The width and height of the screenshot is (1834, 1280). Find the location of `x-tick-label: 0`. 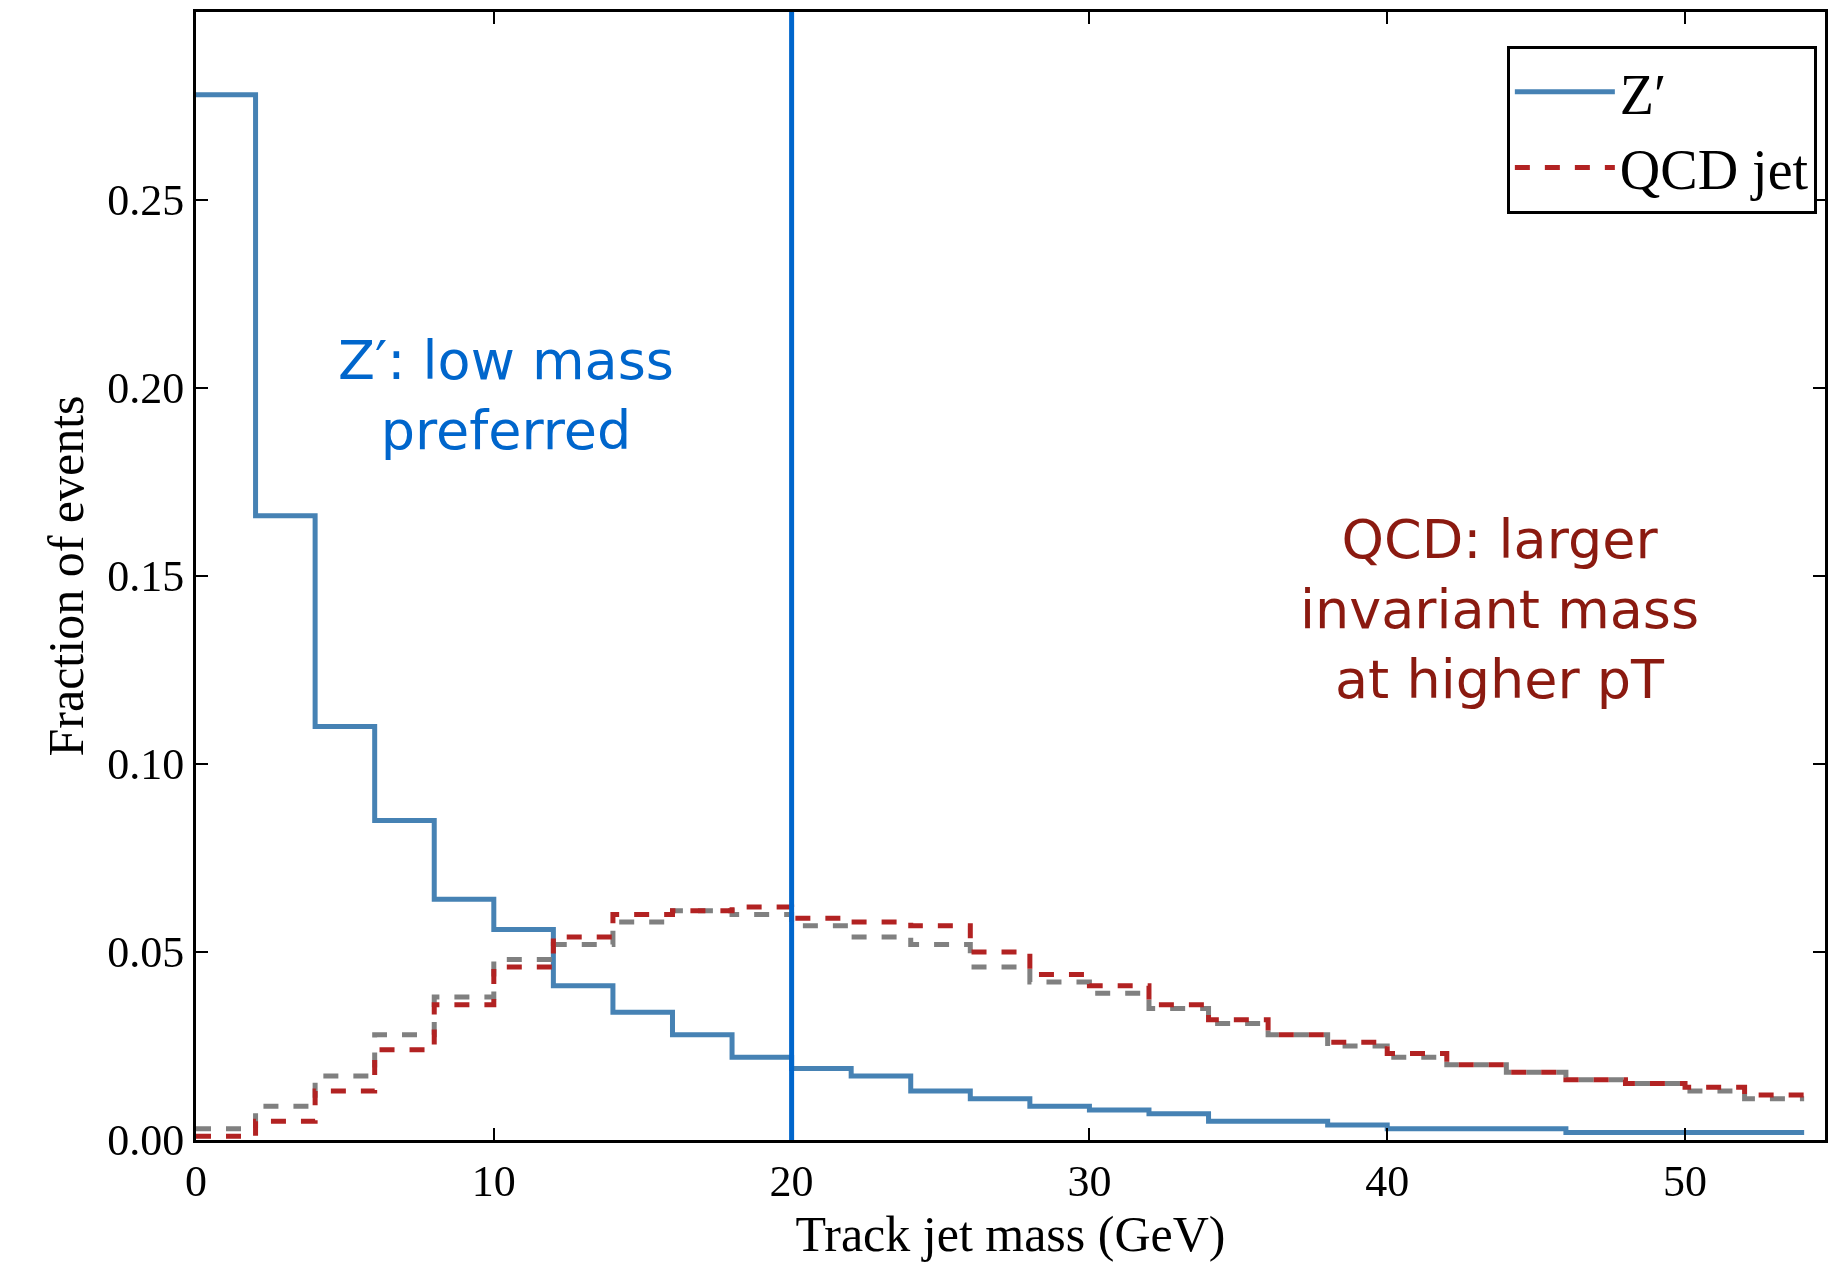

x-tick-label: 0 is located at coordinates (196, 1181).